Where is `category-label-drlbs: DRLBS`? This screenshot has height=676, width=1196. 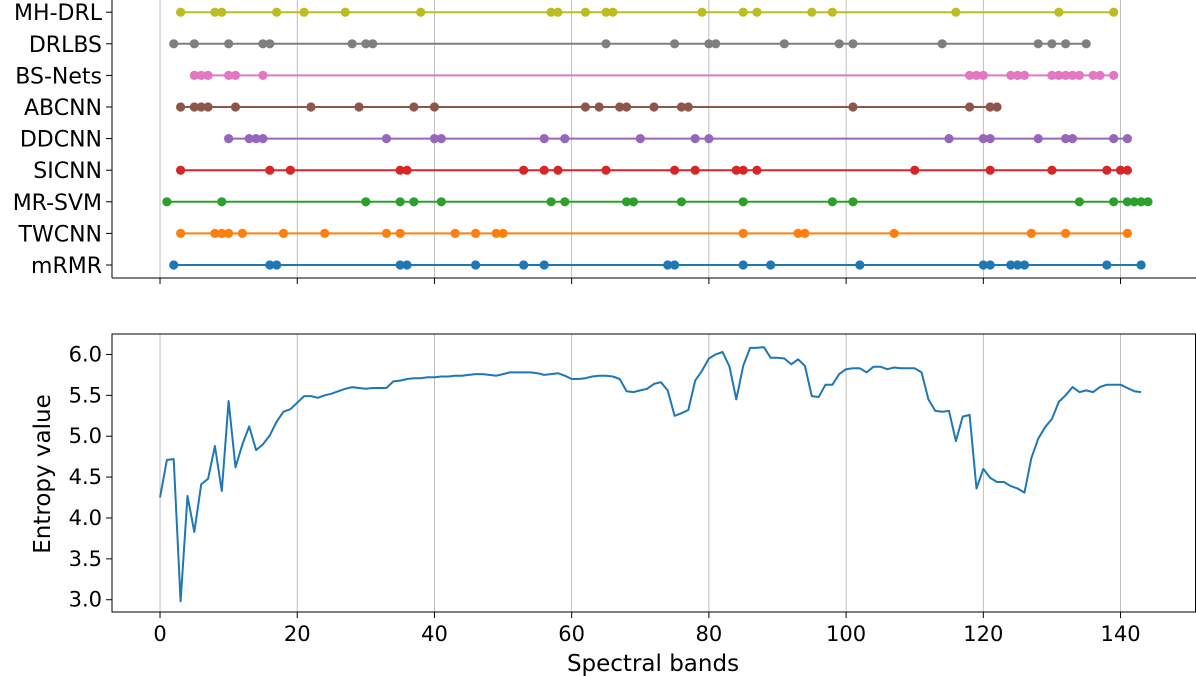
category-label-drlbs: DRLBS is located at coordinates (65, 45).